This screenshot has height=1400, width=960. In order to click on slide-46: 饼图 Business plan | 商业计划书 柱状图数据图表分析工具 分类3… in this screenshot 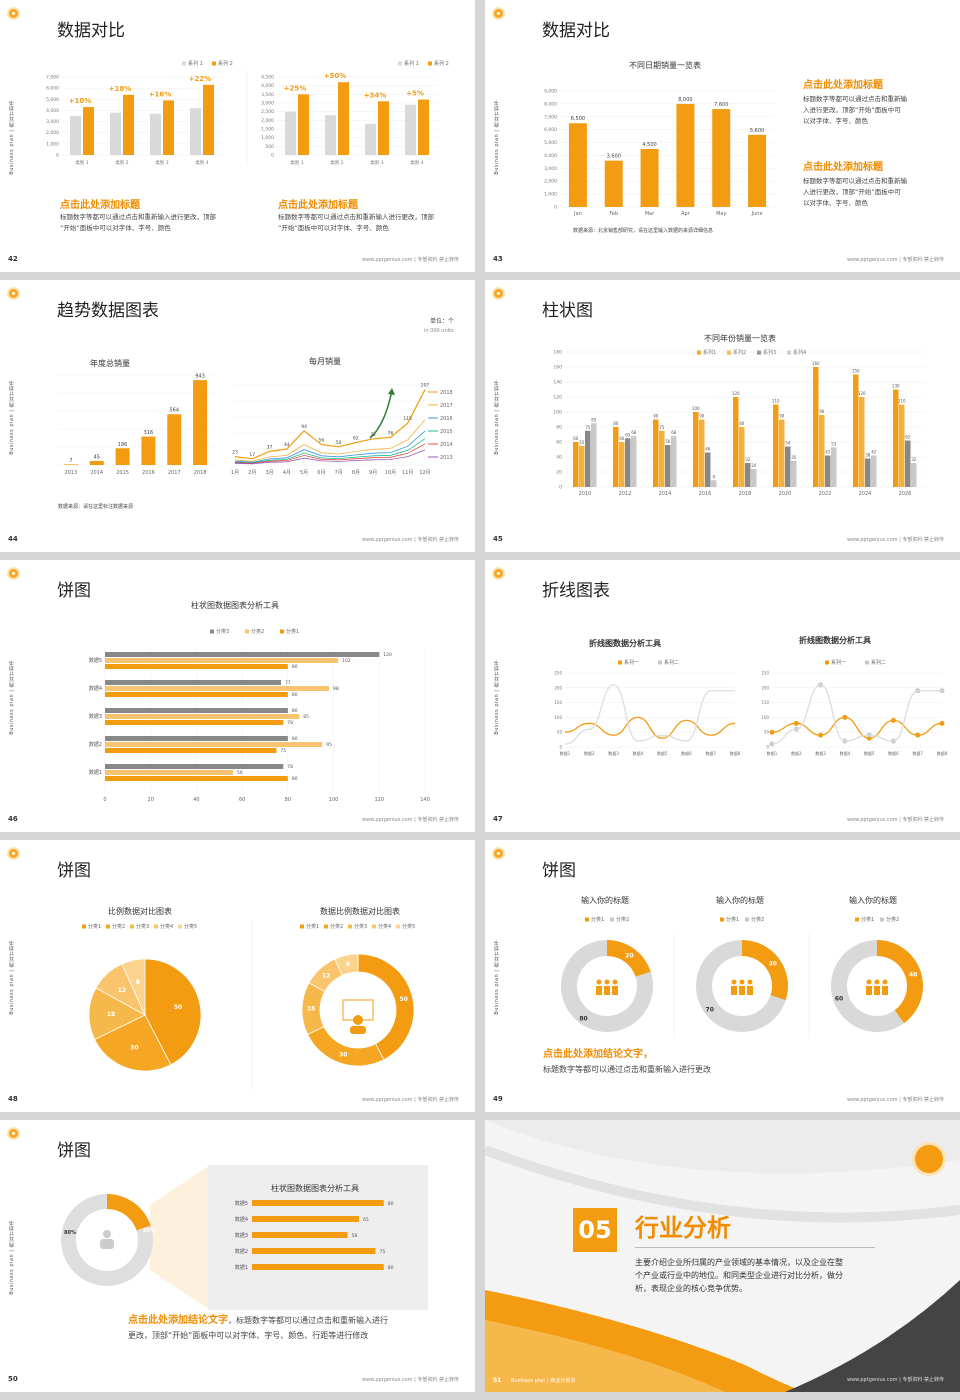, I will do `click(237, 696)`.